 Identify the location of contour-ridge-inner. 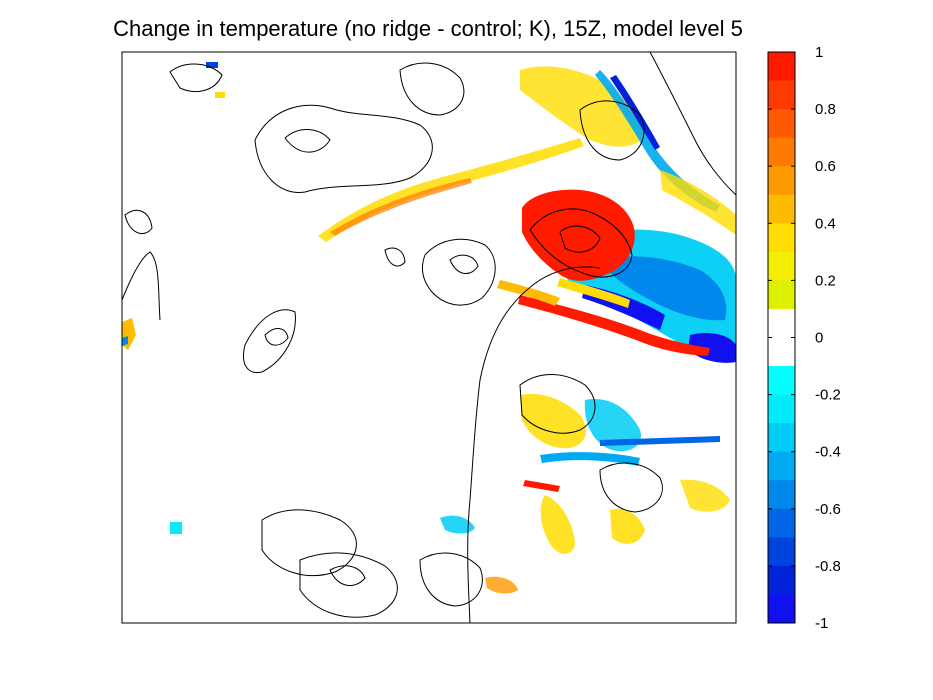
(580, 239).